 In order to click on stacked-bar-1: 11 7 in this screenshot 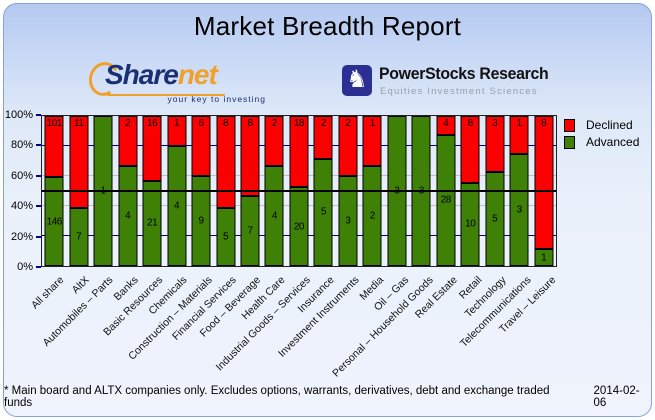, I will do `click(79, 191)`.